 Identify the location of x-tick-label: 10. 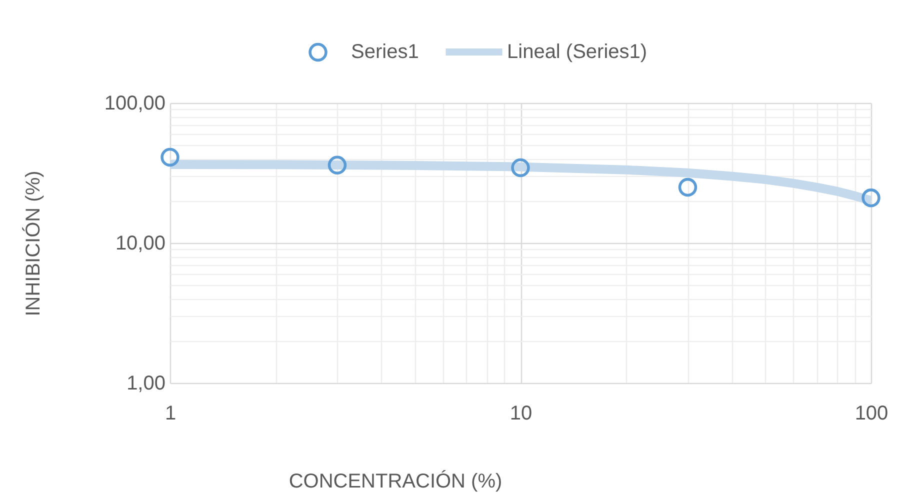
(521, 413).